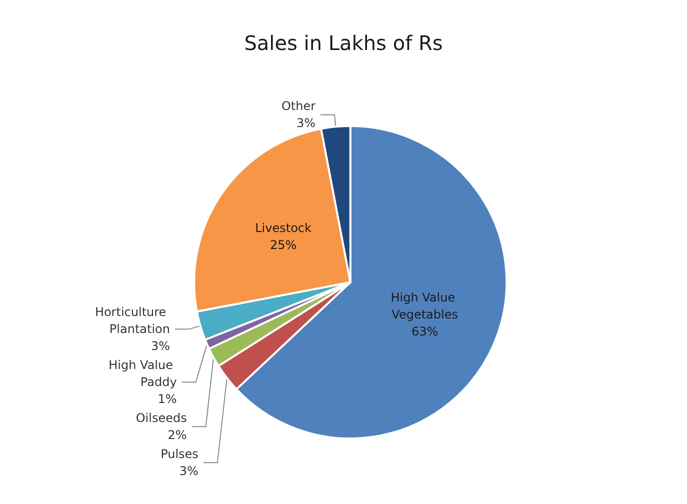 This screenshot has height=504, width=687. What do you see at coordinates (283, 228) in the screenshot?
I see `slice-label: Livestock` at bounding box center [283, 228].